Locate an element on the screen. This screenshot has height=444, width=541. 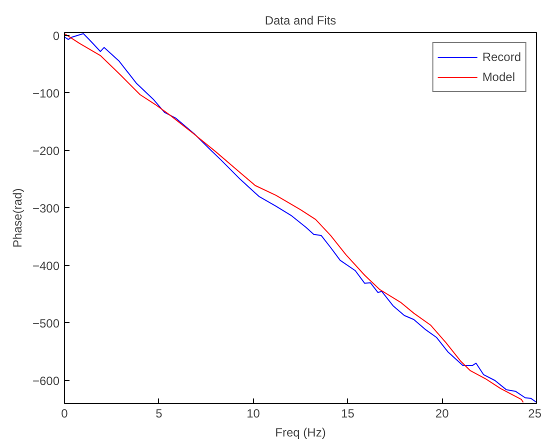
x-tick-label: 10 is located at coordinates (253, 413).